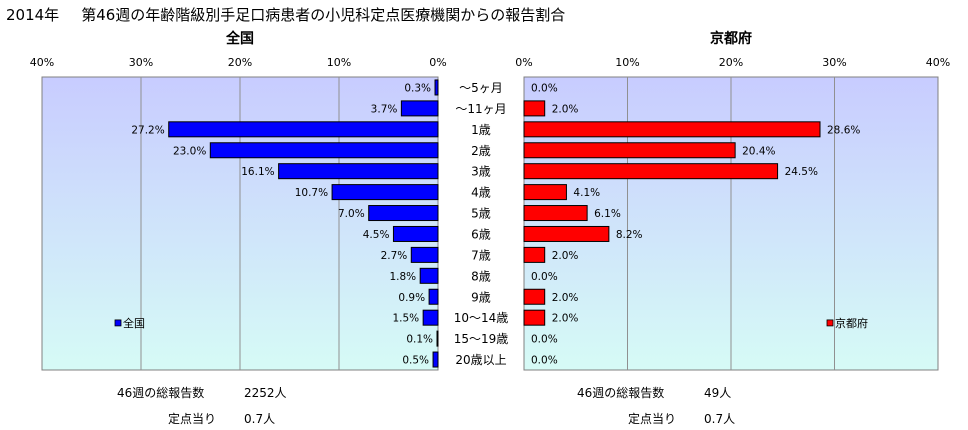  What do you see at coordinates (652, 419) in the screenshot?
I see `kyoto-per-label: 定点当り` at bounding box center [652, 419].